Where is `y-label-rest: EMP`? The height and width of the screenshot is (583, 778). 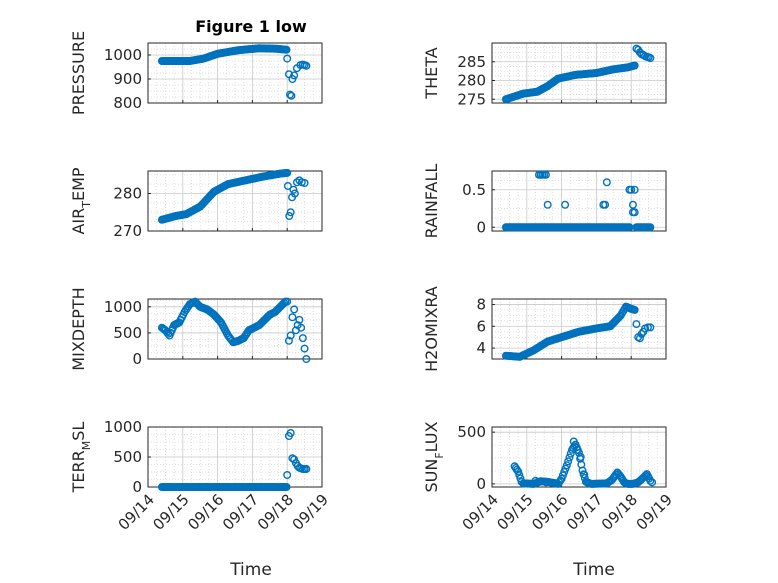
y-label-rest: EMP is located at coordinates (78, 184).